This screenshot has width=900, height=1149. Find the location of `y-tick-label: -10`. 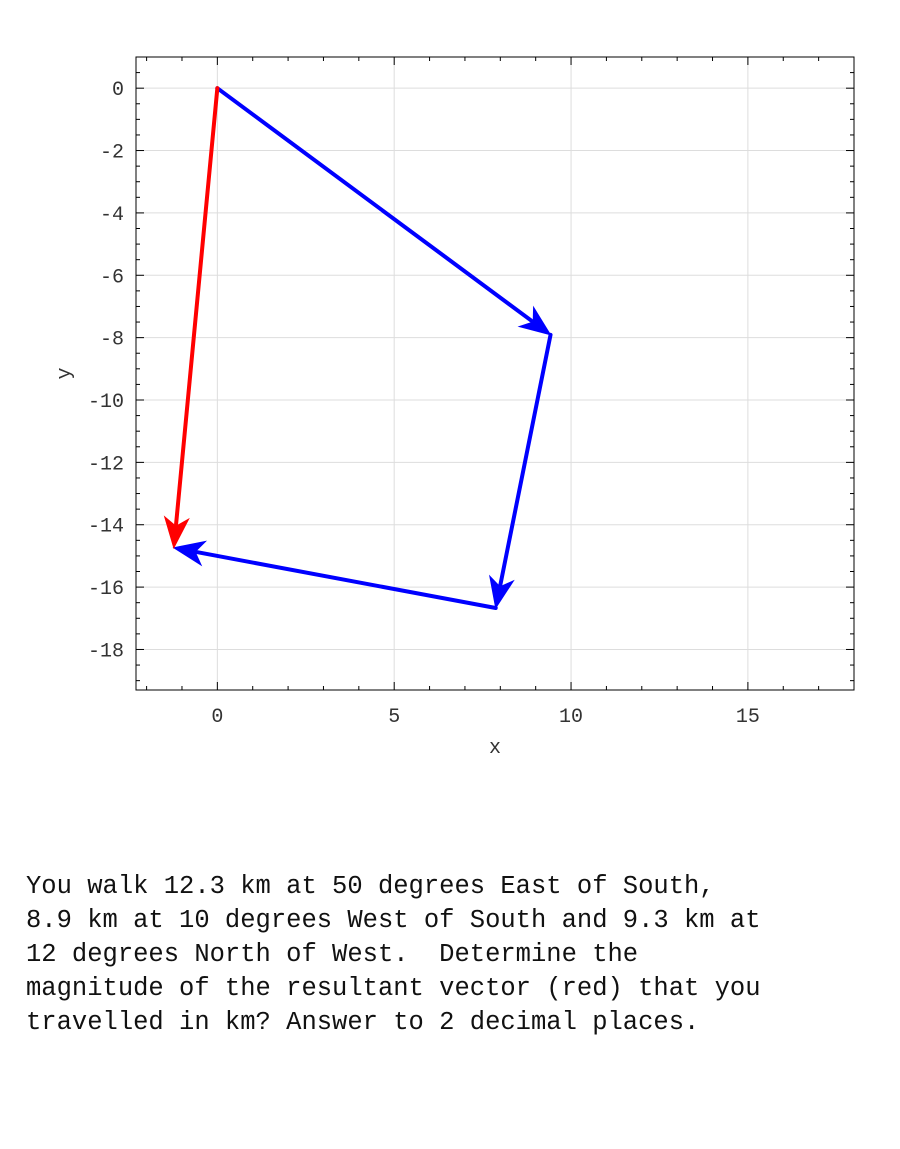

y-tick-label: -10 is located at coordinates (106, 402).